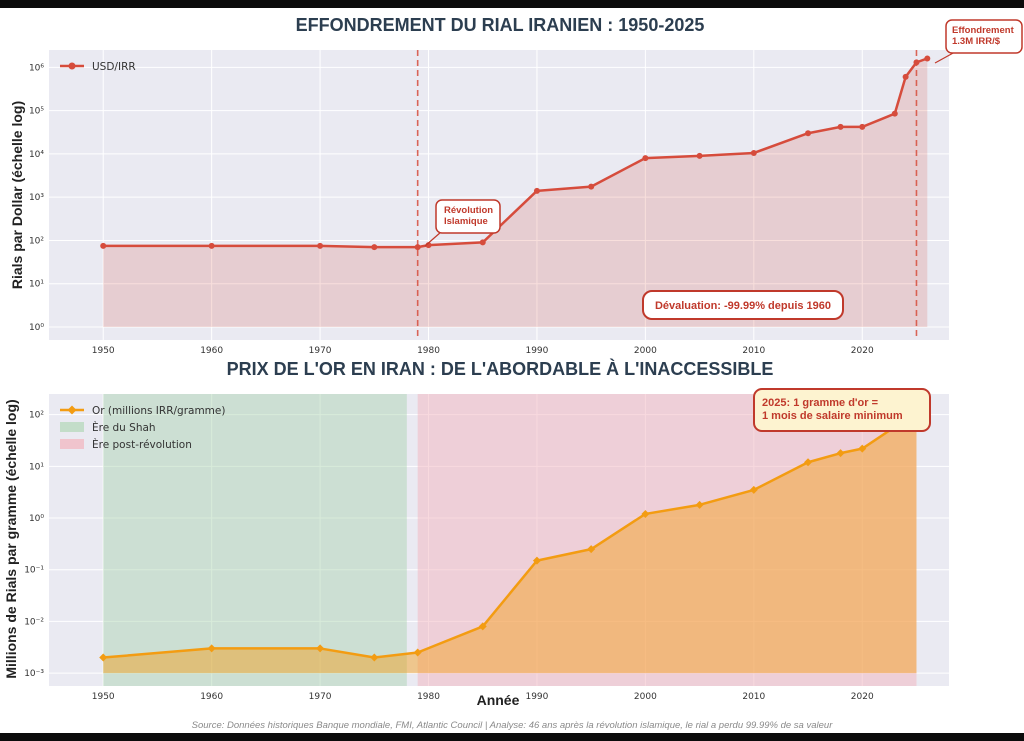 The image size is (1024, 741). I want to click on top-point-1979, so click(417, 247).